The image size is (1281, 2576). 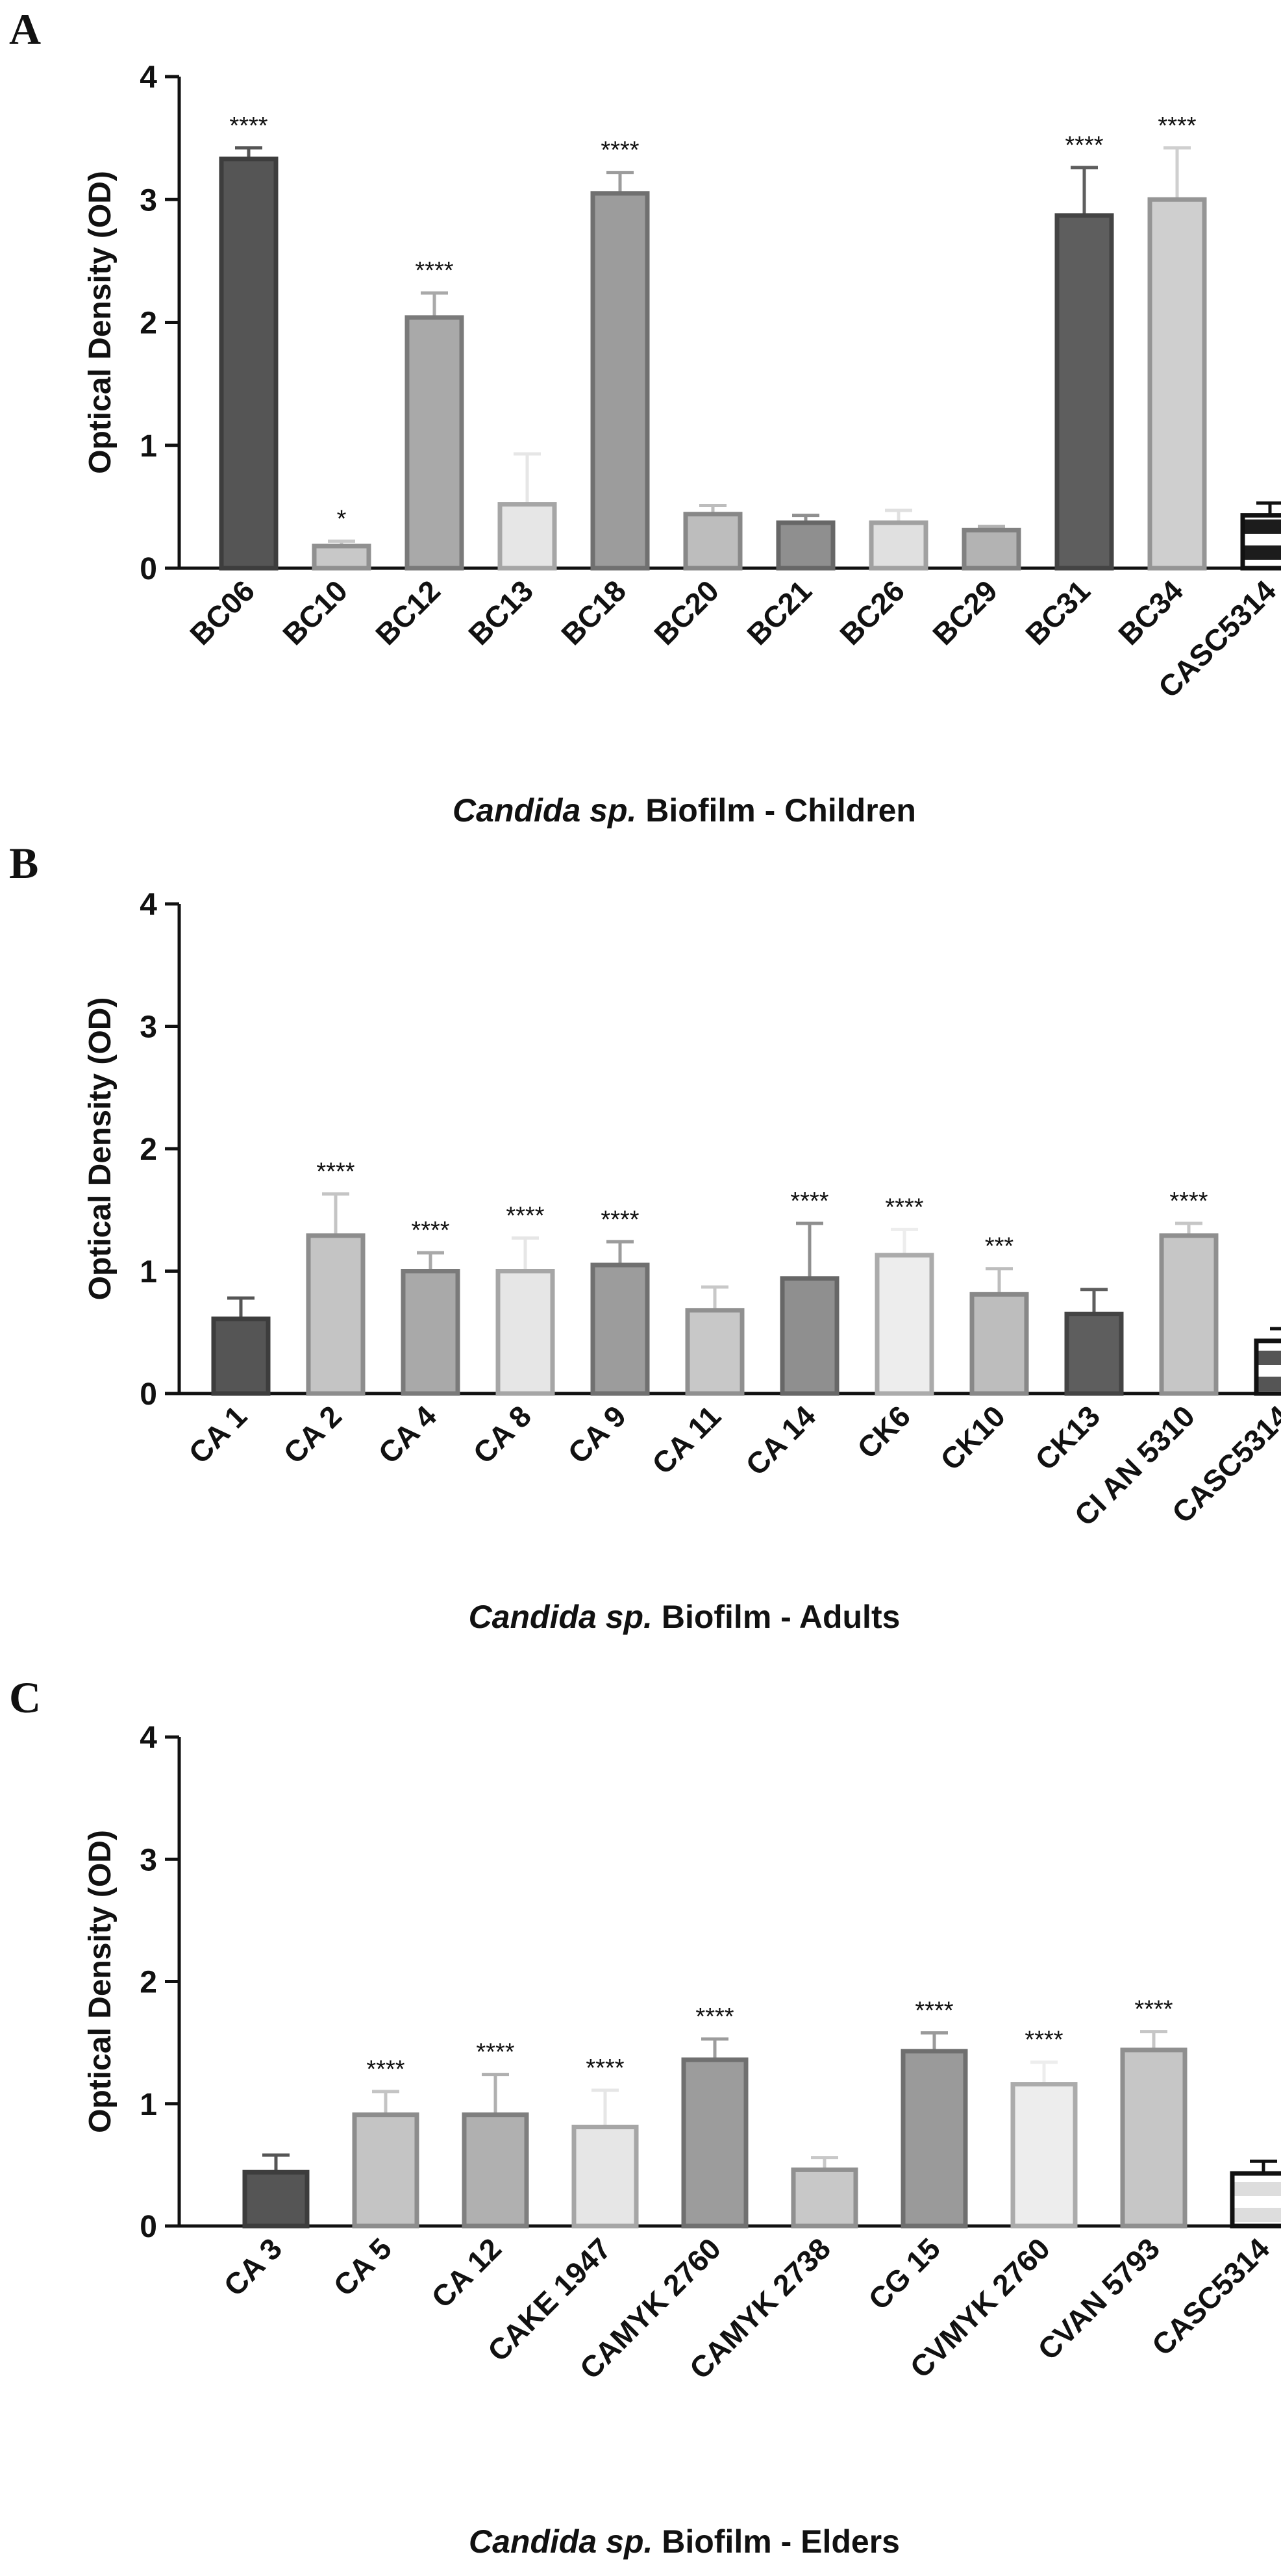 What do you see at coordinates (1058, 612) in the screenshot?
I see `category-label: BC31` at bounding box center [1058, 612].